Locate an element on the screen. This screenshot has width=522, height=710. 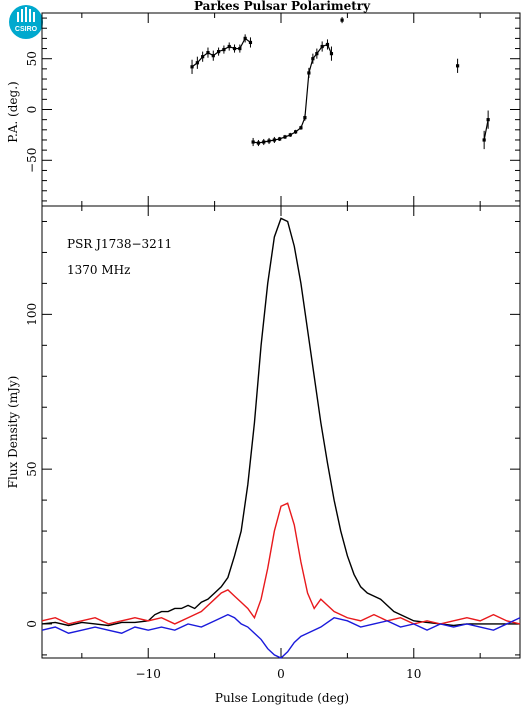
circular-intensity-line is located at coordinates (281, 636).